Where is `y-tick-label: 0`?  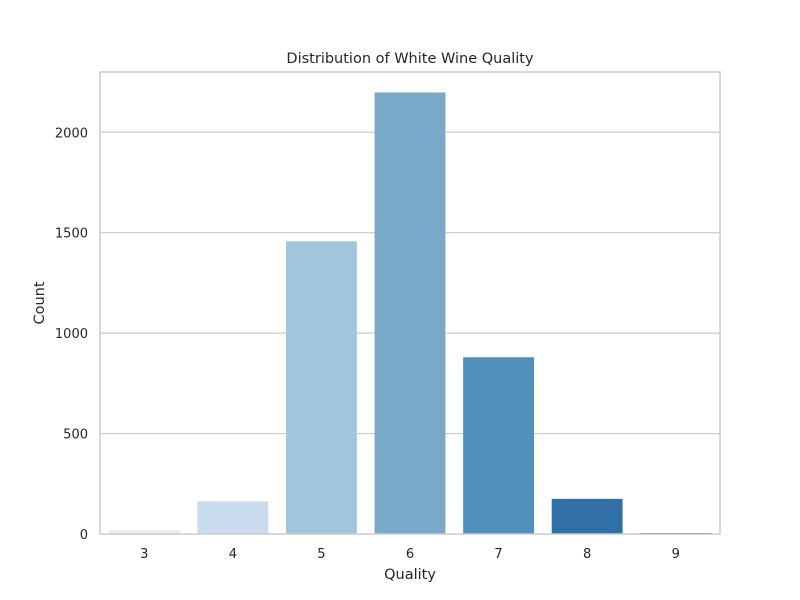
y-tick-label: 0 is located at coordinates (84, 535).